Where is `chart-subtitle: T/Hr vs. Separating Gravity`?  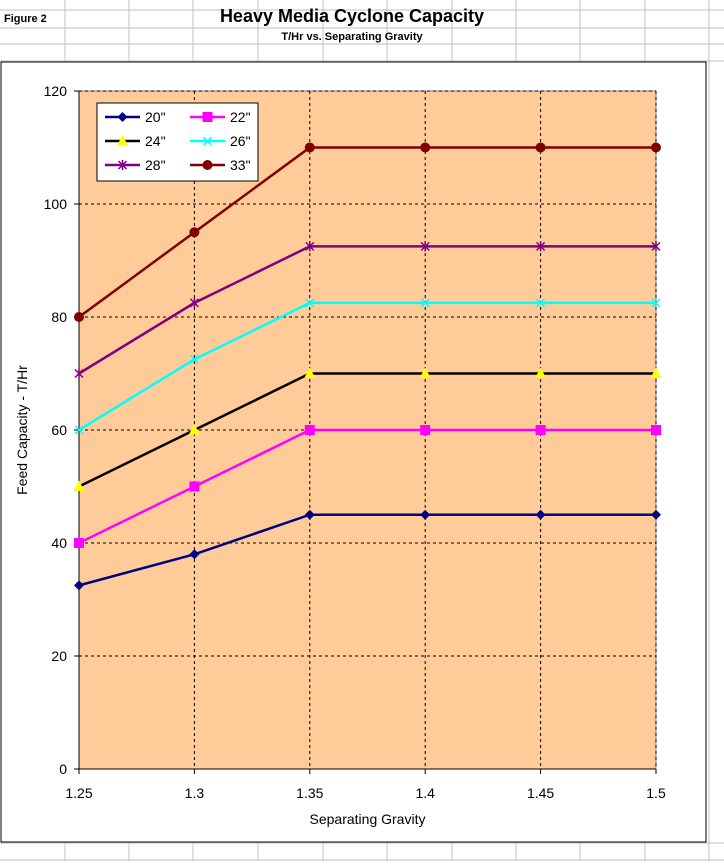 chart-subtitle: T/Hr vs. Separating Gravity is located at coordinates (352, 37).